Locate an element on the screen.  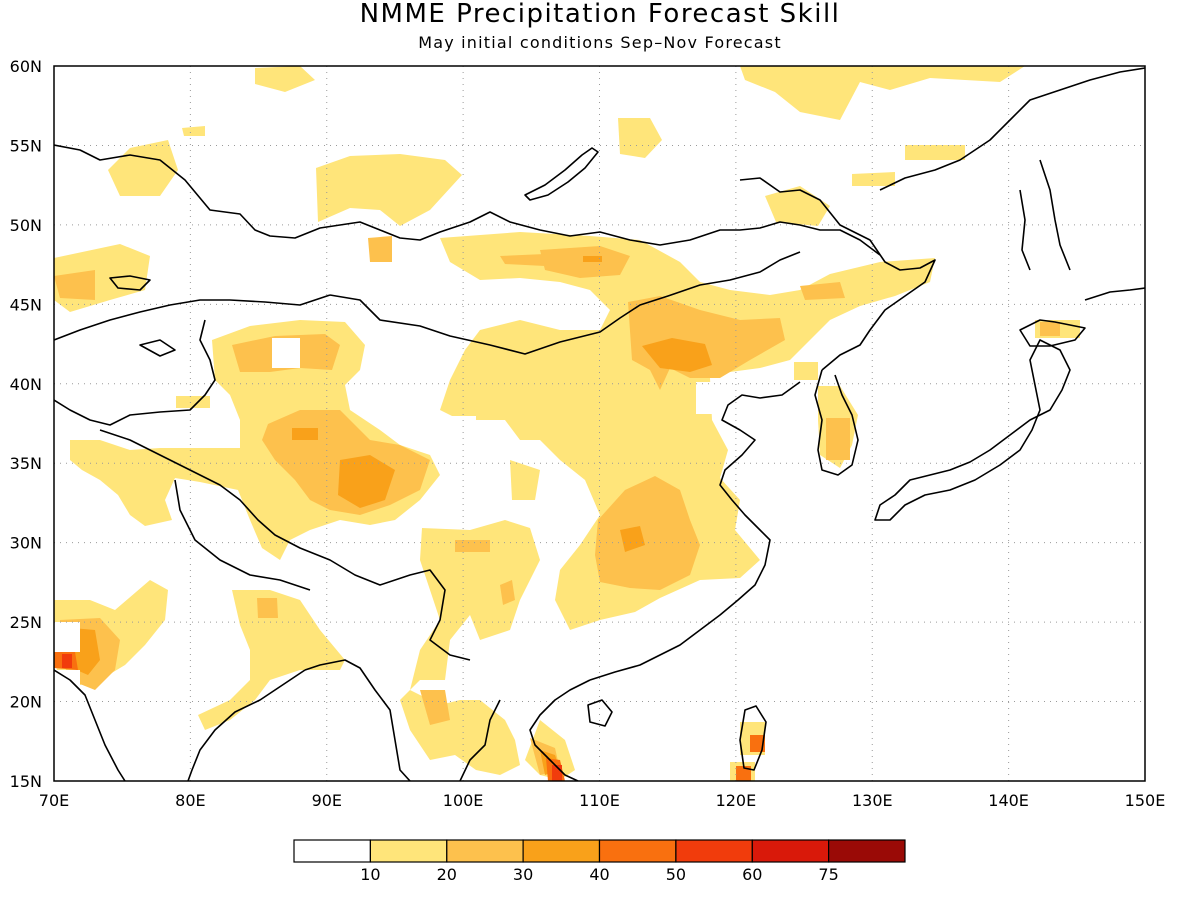
lat-tick-label: 60N is located at coordinates (26, 66).